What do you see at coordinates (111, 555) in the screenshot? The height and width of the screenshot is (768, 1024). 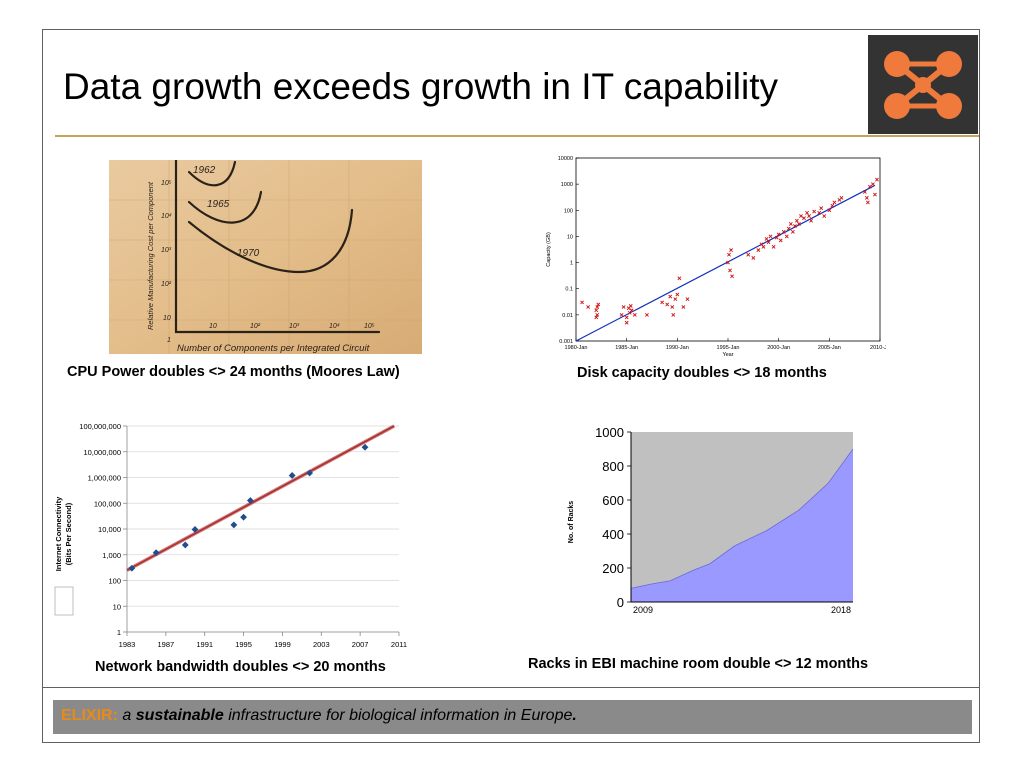 I see `net-ytick-label: 1,000` at bounding box center [111, 555].